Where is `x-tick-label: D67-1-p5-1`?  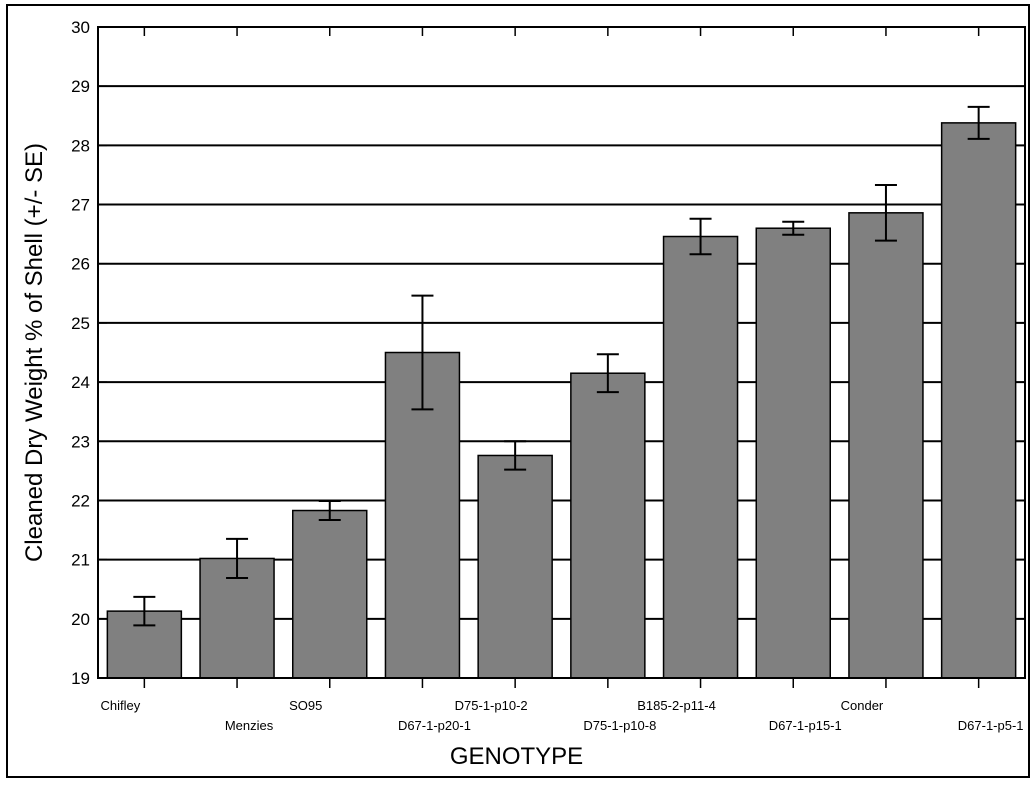 x-tick-label: D67-1-p5-1 is located at coordinates (991, 725).